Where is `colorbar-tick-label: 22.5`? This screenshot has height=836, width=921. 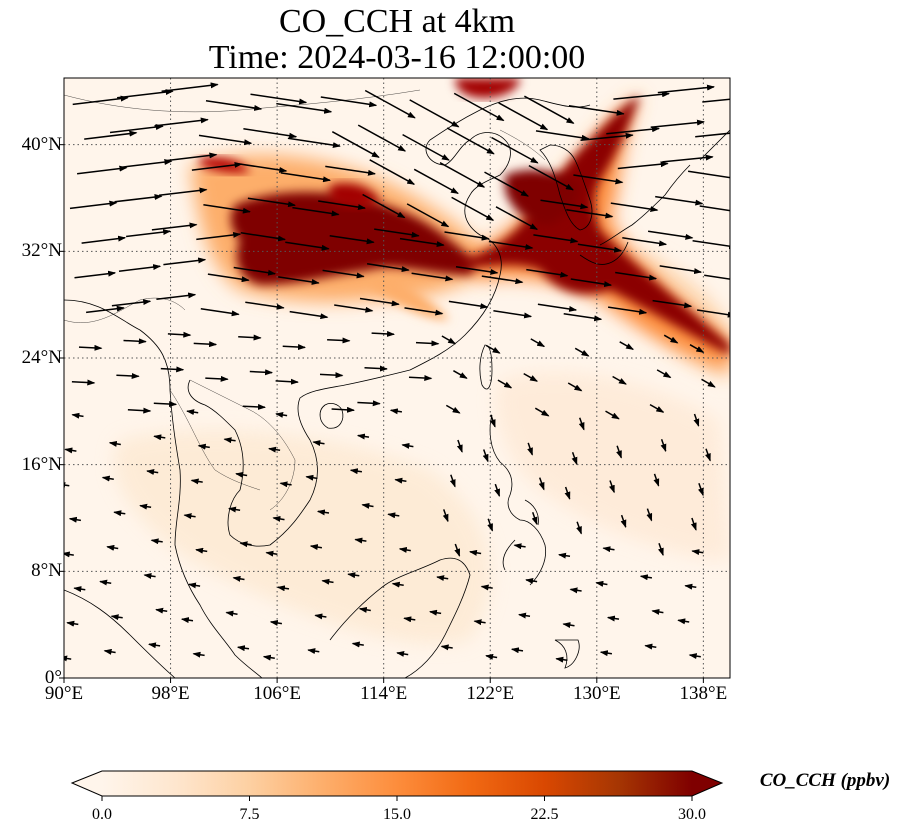
colorbar-tick-label: 22.5 is located at coordinates (544, 814).